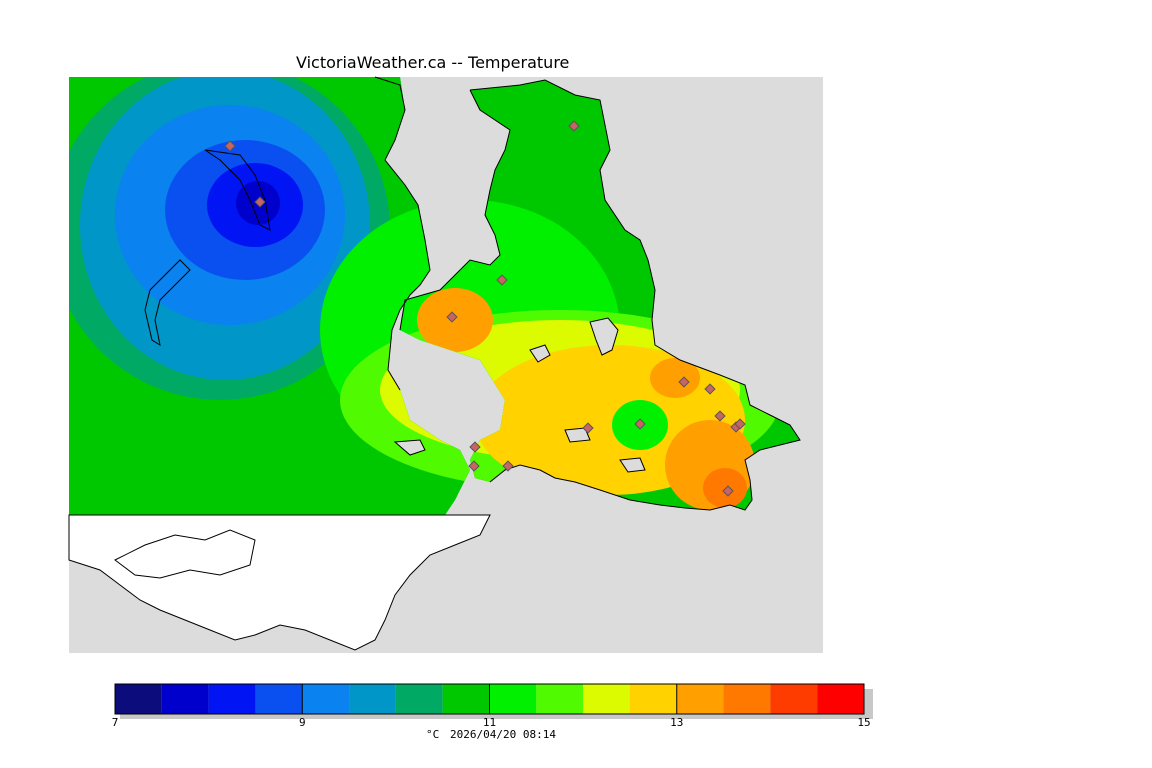 This screenshot has height=768, width=1152. What do you see at coordinates (455, 210) in the screenshot?
I see `coastline-peninsula-west` at bounding box center [455, 210].